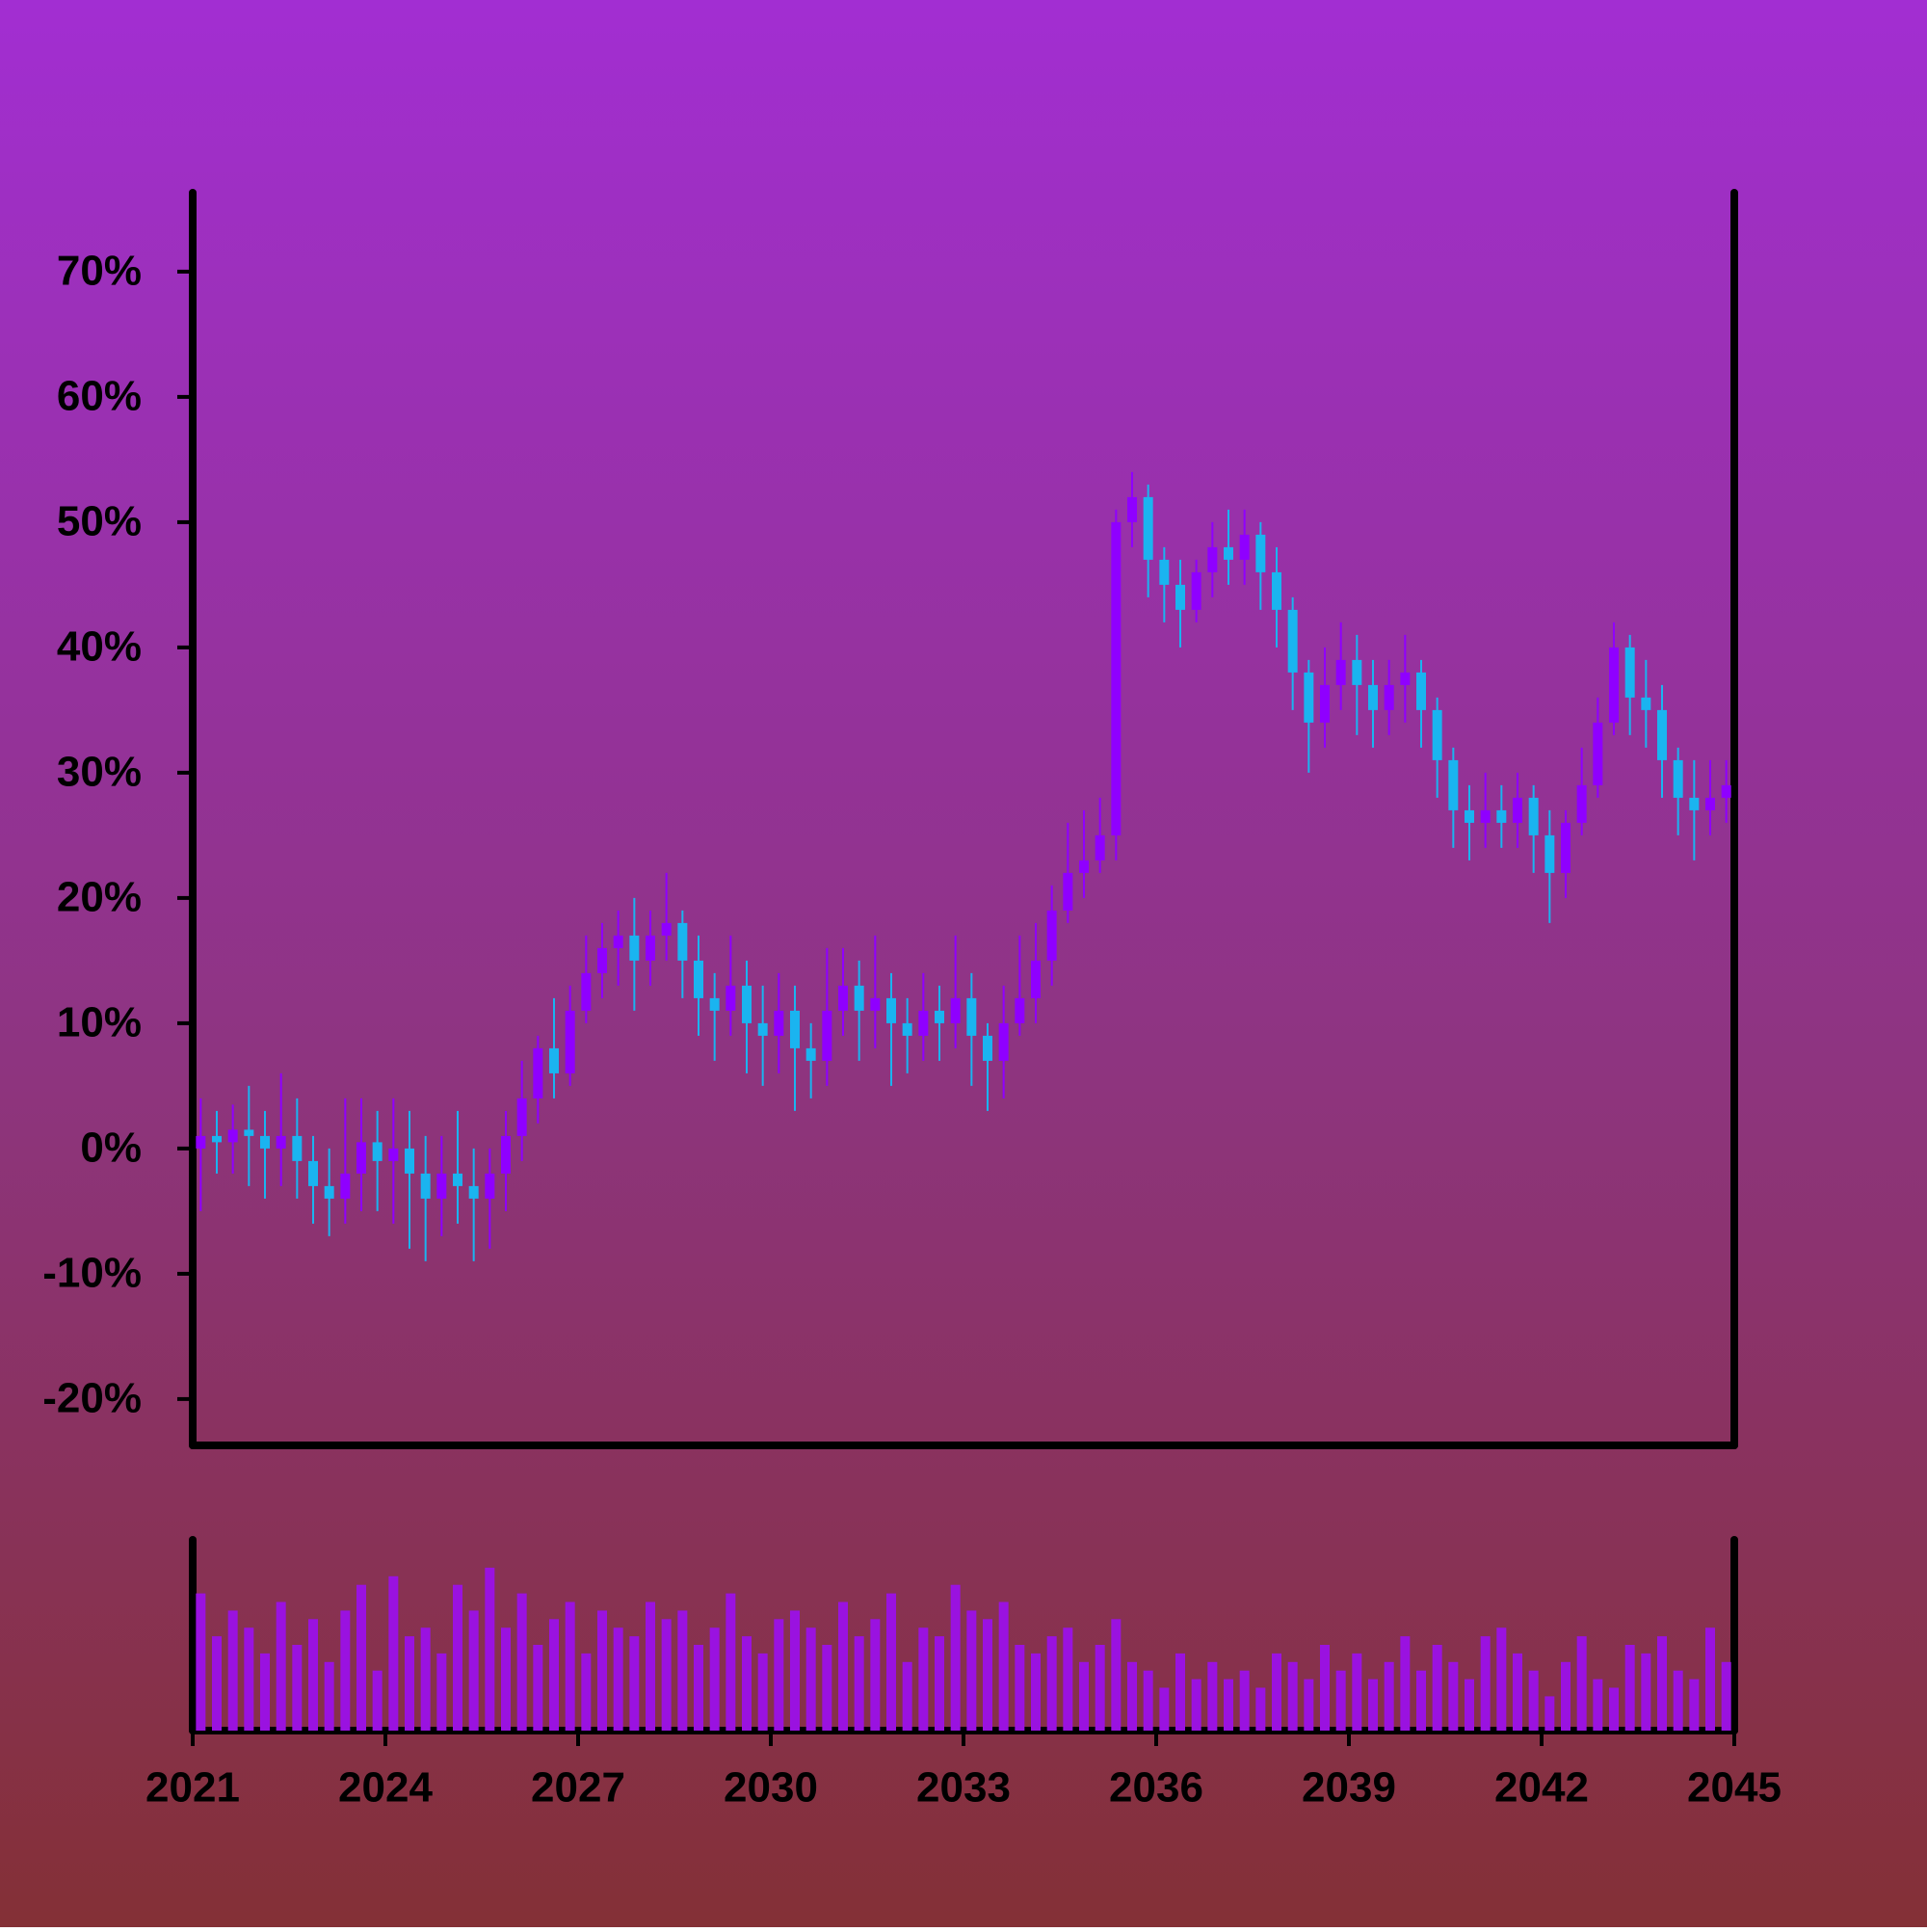 The image size is (1927, 1932). What do you see at coordinates (1156, 1788) in the screenshot?
I see `x-tick-label: 2036` at bounding box center [1156, 1788].